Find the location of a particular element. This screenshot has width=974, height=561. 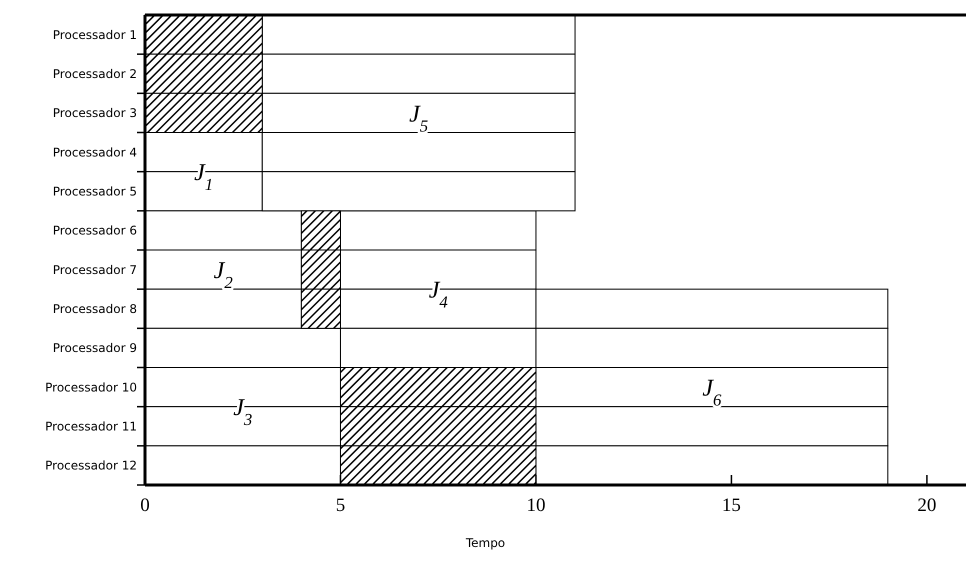

x-tick-label: 5 is located at coordinates (341, 505).